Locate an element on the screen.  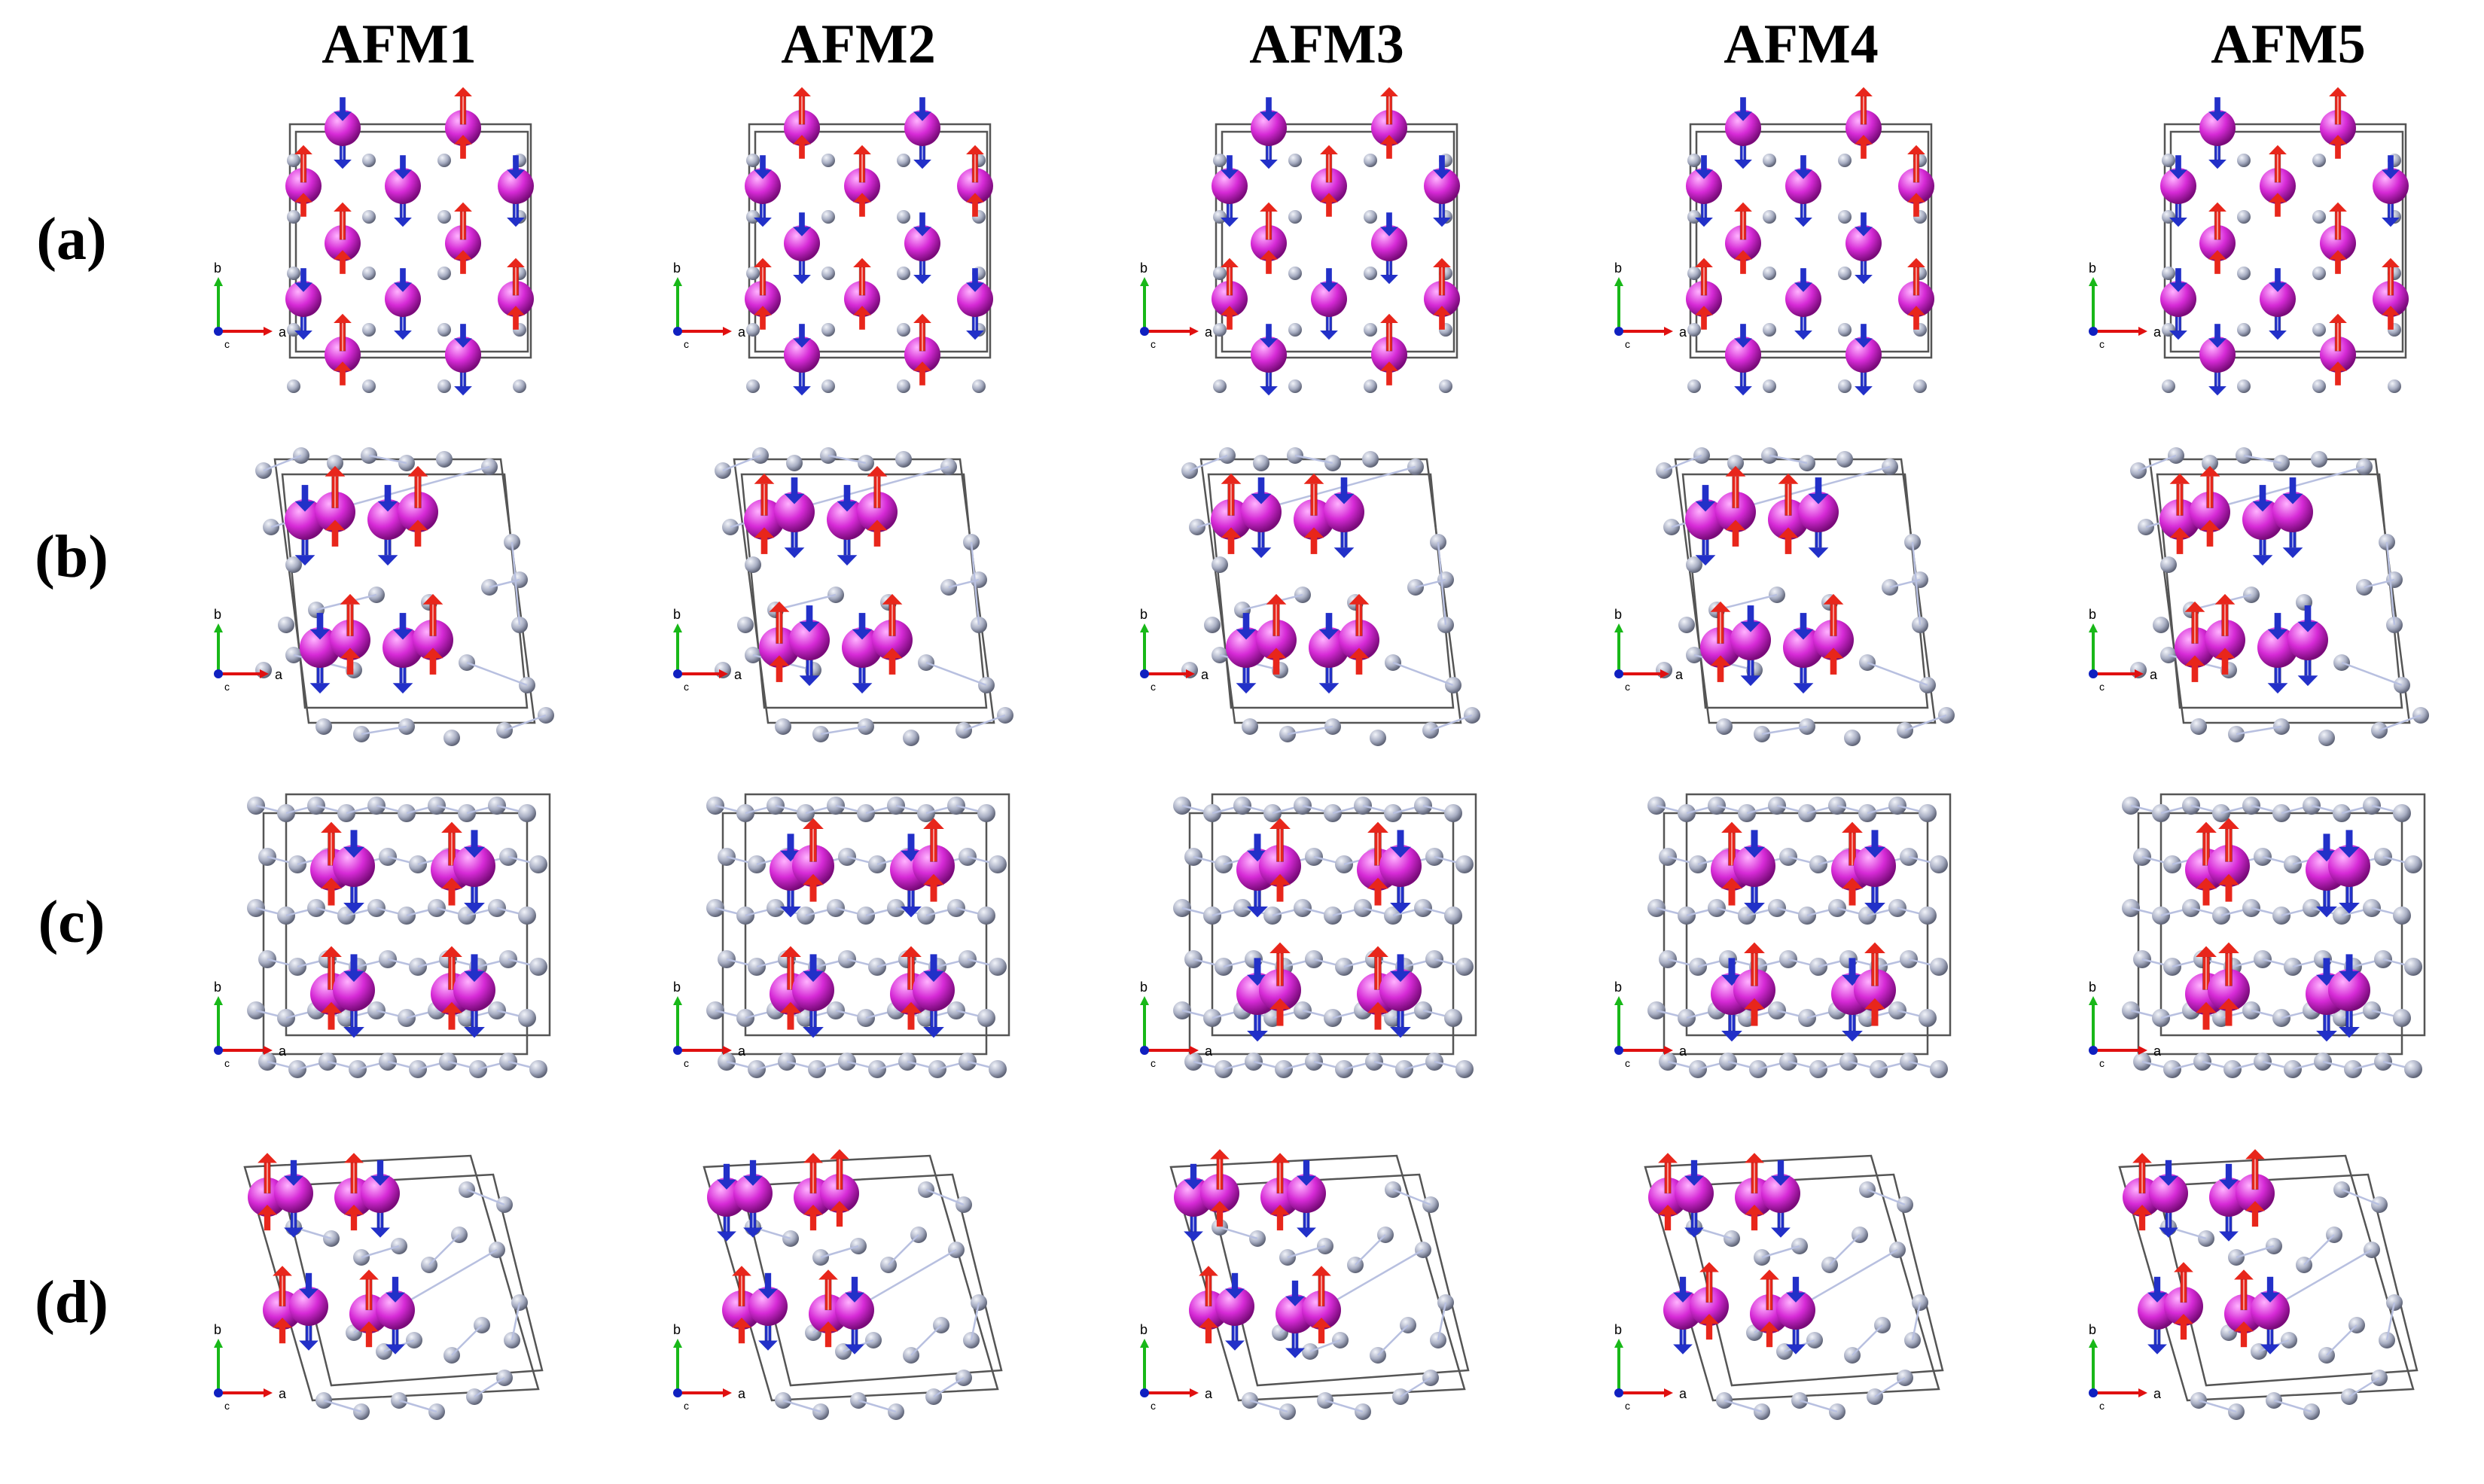
structure-panel-c-afm5: a b c is located at coordinates (2257, 935).